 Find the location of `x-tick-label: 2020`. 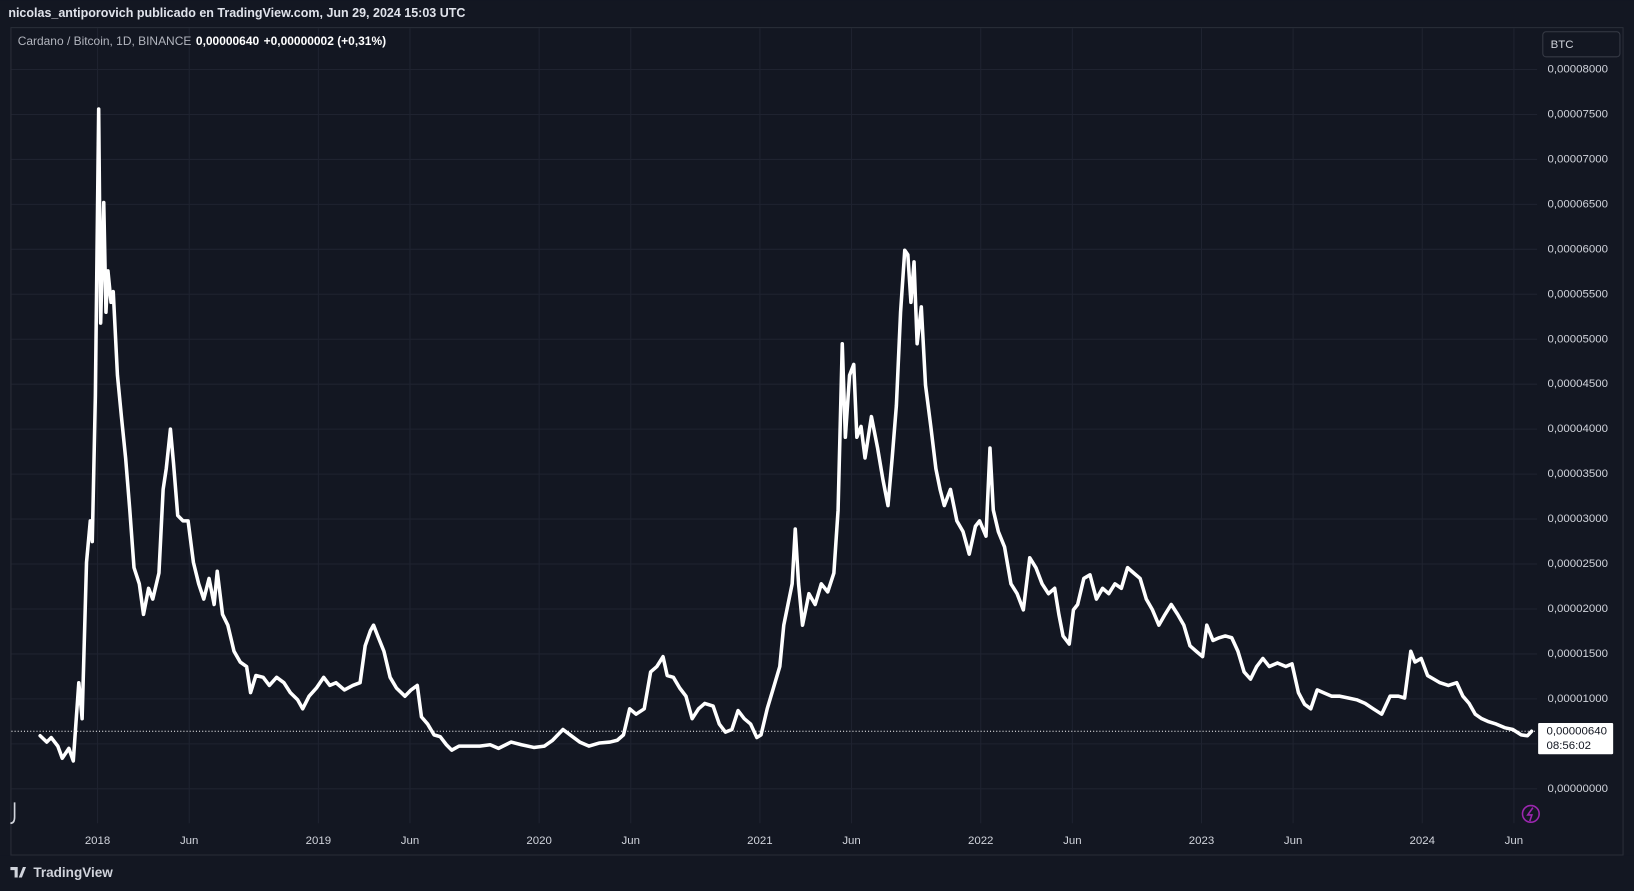

x-tick-label: 2020 is located at coordinates (538, 841).